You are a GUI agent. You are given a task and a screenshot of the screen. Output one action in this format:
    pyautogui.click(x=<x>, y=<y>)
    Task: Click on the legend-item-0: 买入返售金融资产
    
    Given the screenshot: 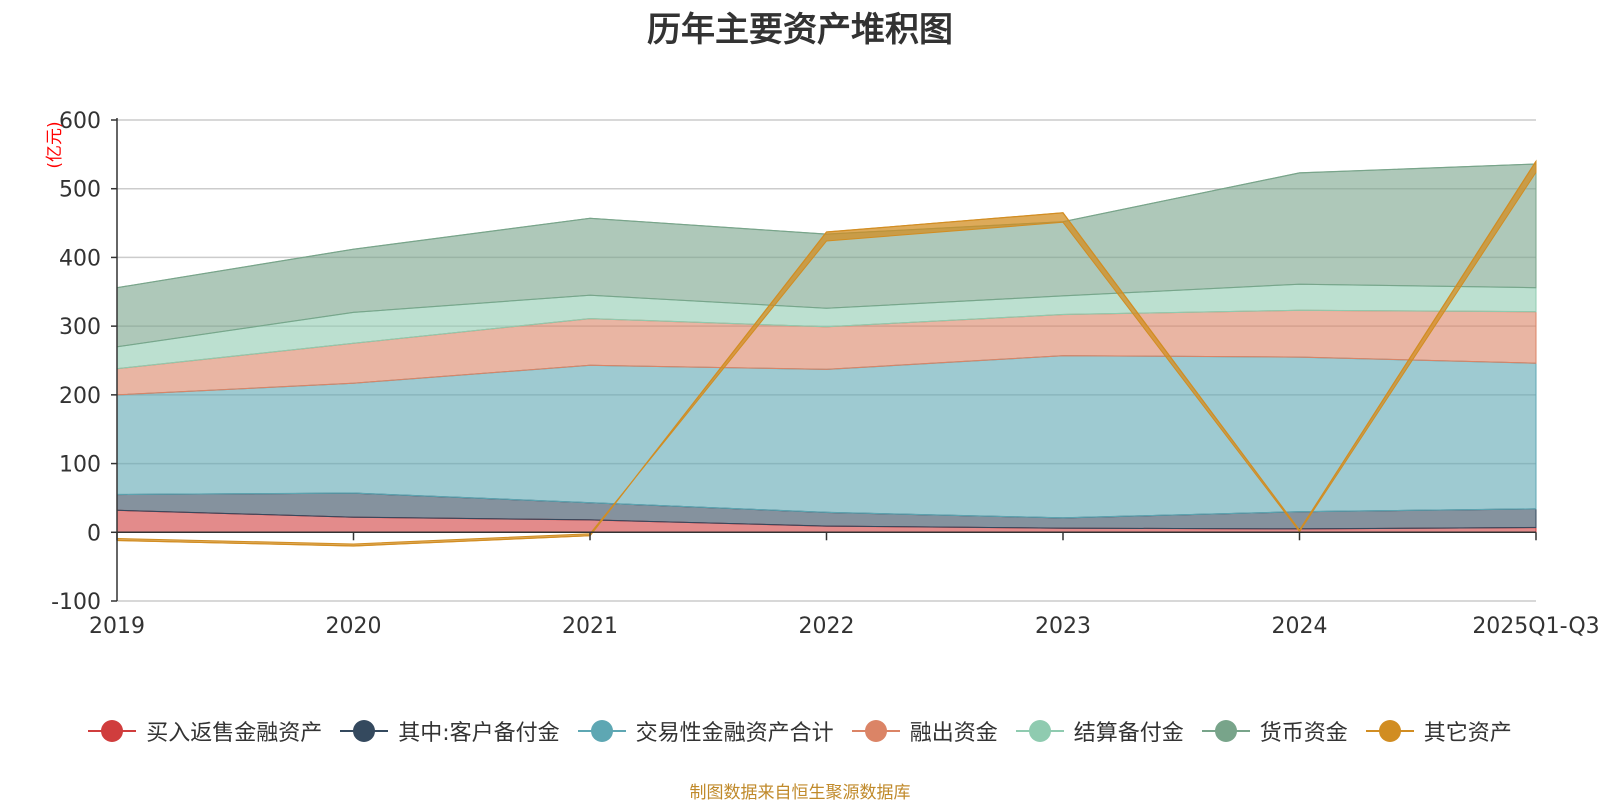 What is the action you would take?
    pyautogui.click(x=205, y=731)
    